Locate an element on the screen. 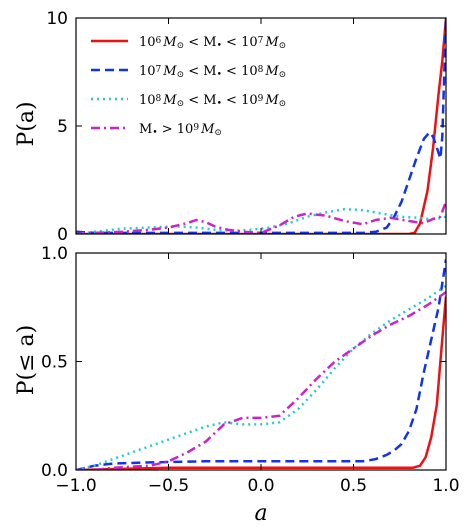 This screenshot has width=471, height=530. legend-entry: 108 M⊙ < M• < 109 M⊙ is located at coordinates (212, 101).